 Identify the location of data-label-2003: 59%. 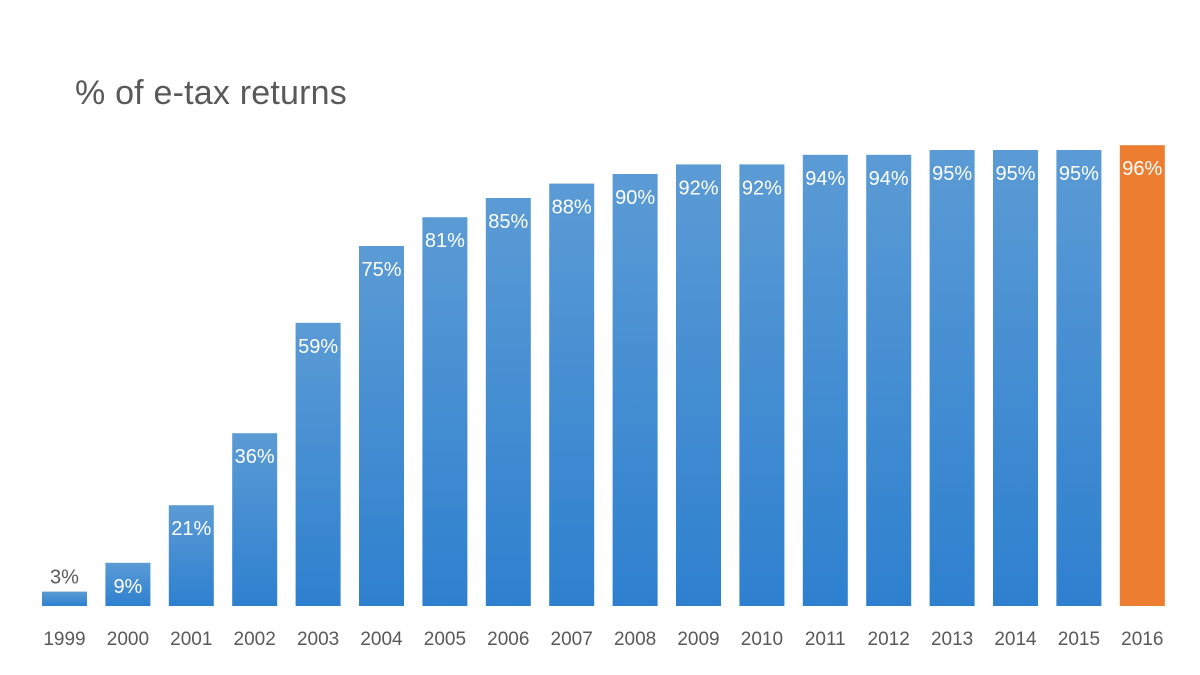
(318, 347).